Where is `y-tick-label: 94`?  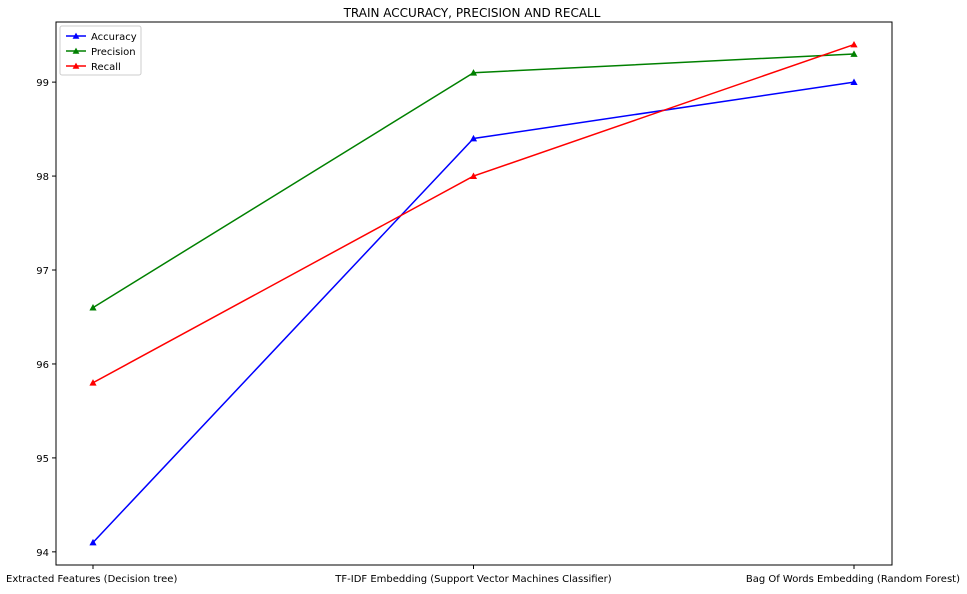
y-tick-label: 94 is located at coordinates (42, 553).